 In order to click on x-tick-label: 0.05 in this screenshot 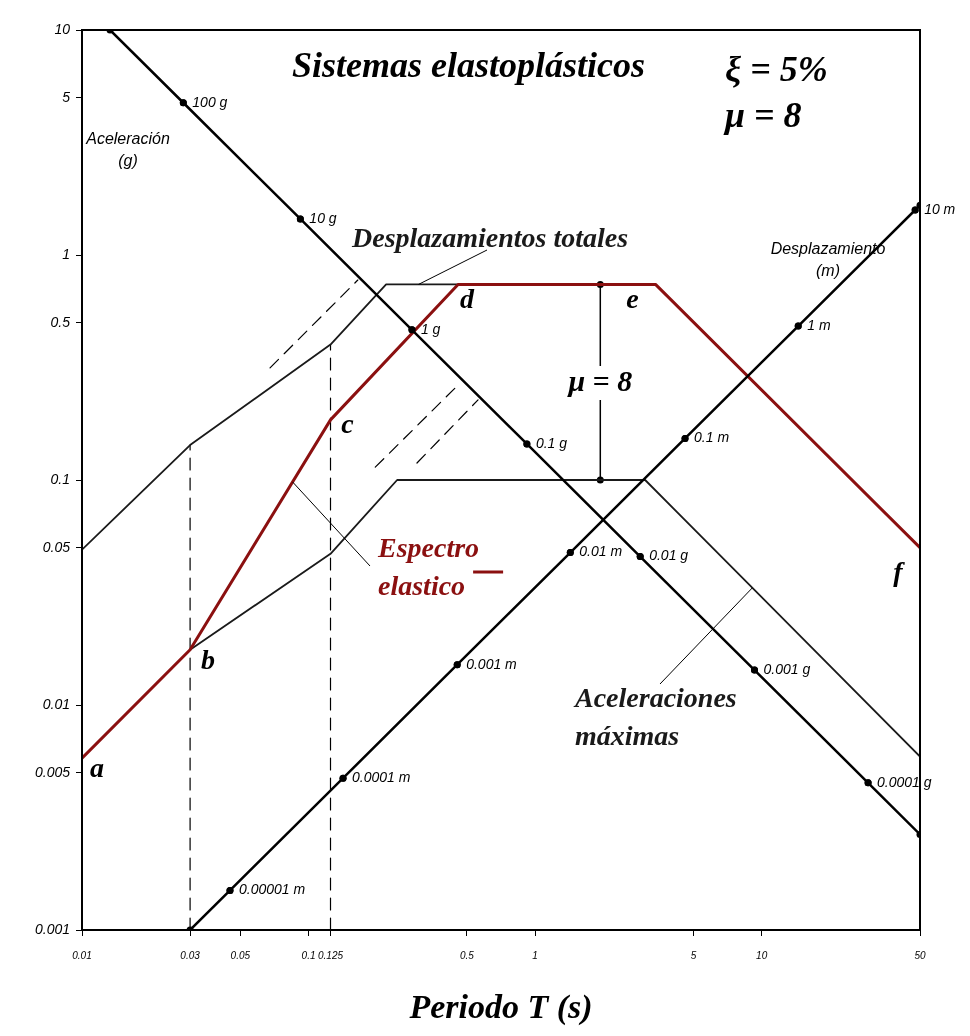, I will do `click(240, 955)`.